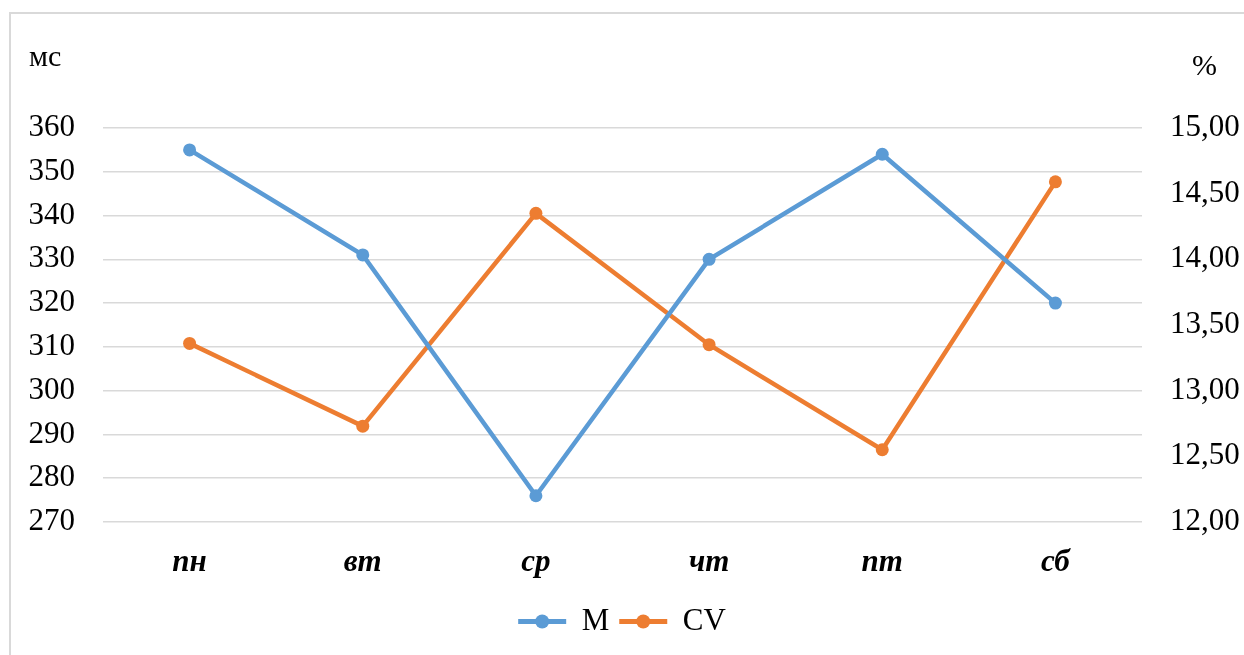  What do you see at coordinates (51, 476) in the screenshot?
I see `y-tick-label: 280` at bounding box center [51, 476].